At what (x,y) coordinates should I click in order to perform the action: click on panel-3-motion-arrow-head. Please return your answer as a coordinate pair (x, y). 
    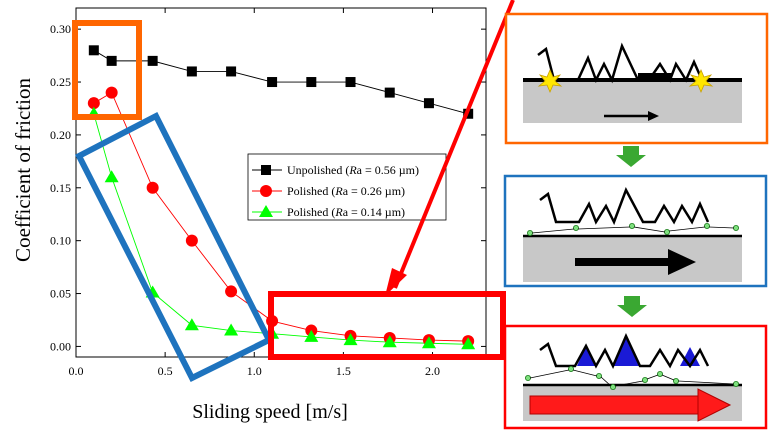
    Looking at the image, I should click on (714, 405).